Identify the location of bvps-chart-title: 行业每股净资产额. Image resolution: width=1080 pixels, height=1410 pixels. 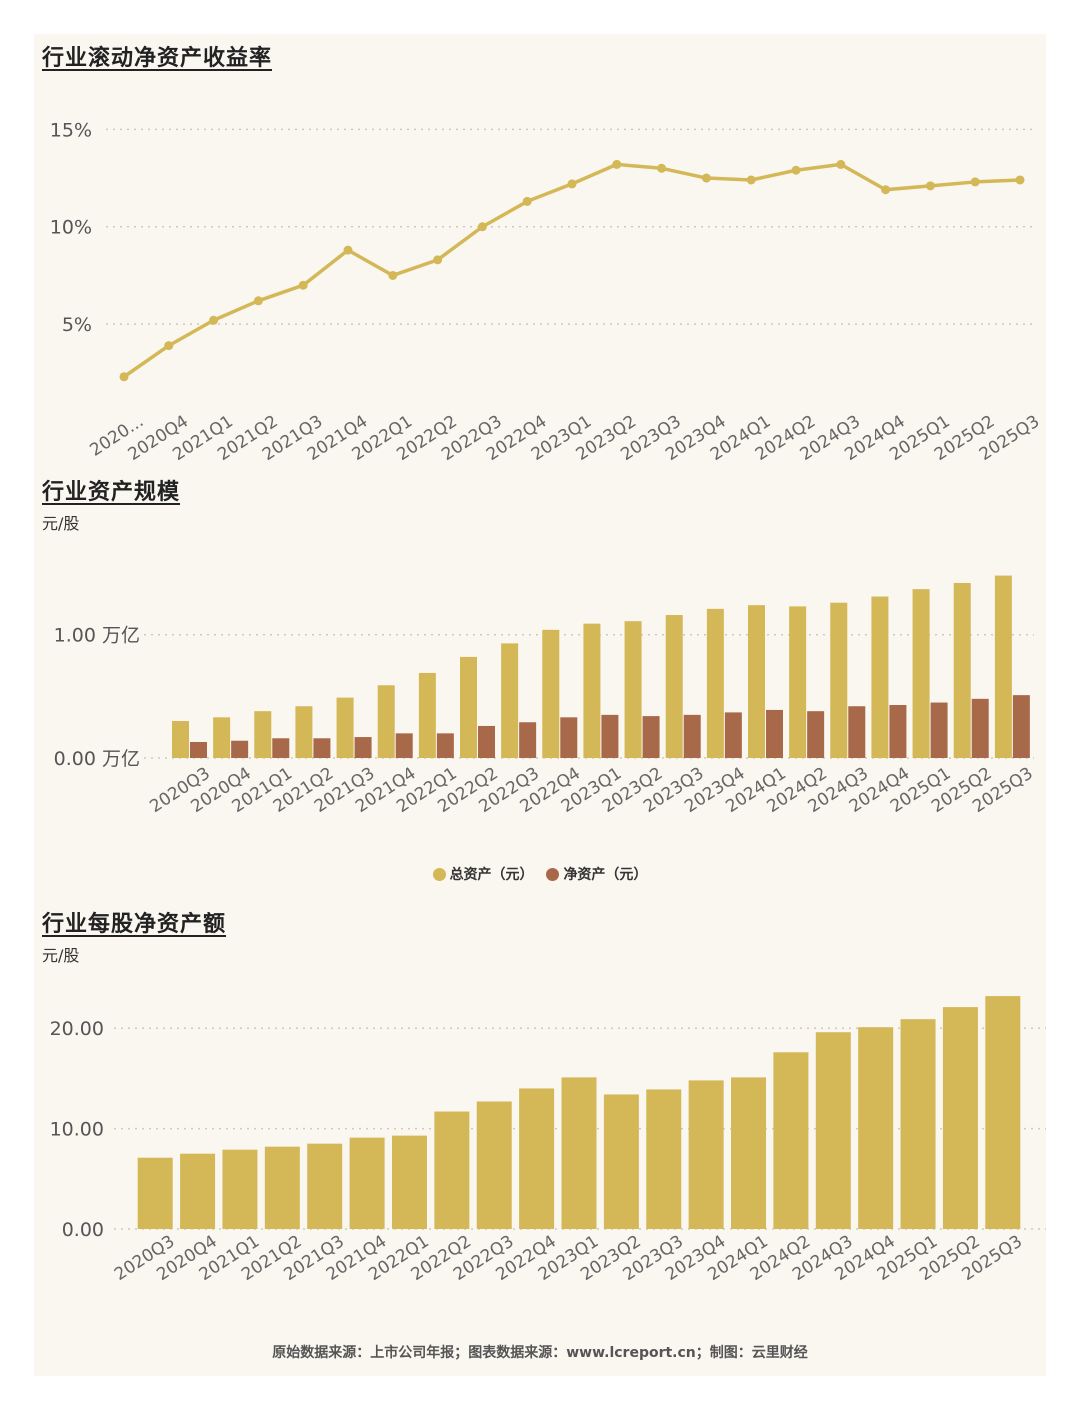
(134, 924).